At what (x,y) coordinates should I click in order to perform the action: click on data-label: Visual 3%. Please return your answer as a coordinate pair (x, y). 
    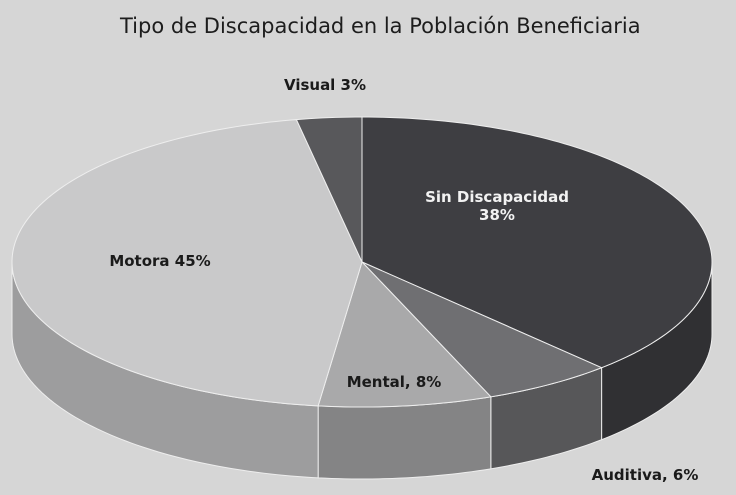
    Looking at the image, I should click on (325, 85).